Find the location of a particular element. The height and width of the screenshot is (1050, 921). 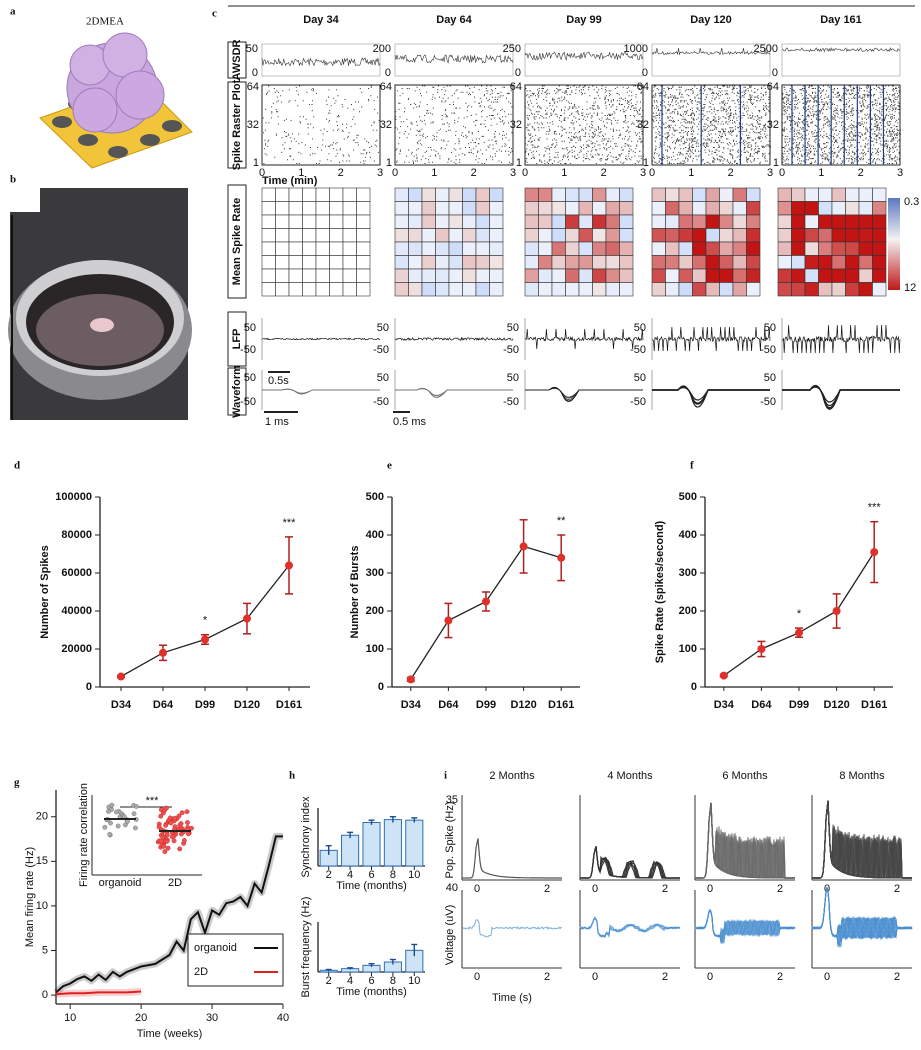

legend-label: 2D is located at coordinates (201, 972).